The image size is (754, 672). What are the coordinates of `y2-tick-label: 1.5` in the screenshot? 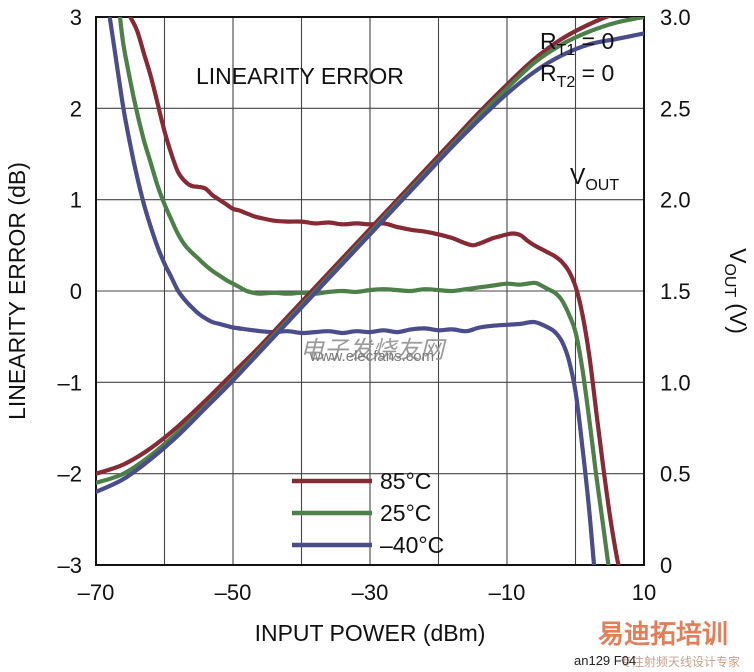 It's located at (675, 291).